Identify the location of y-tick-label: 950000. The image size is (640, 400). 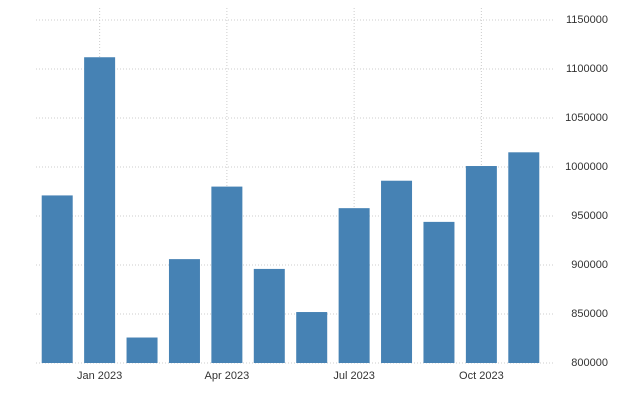
(589, 216).